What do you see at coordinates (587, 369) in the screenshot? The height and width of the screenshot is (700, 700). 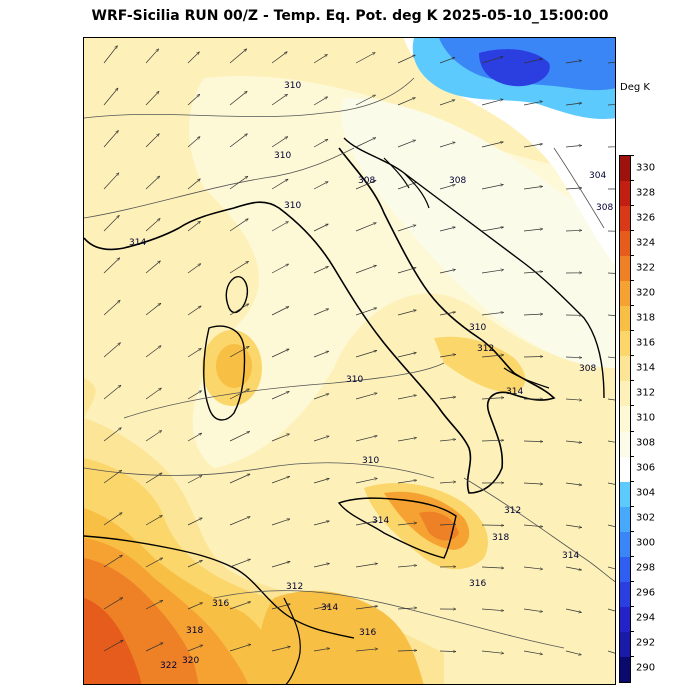 I see `contour-label: 308` at bounding box center [587, 369].